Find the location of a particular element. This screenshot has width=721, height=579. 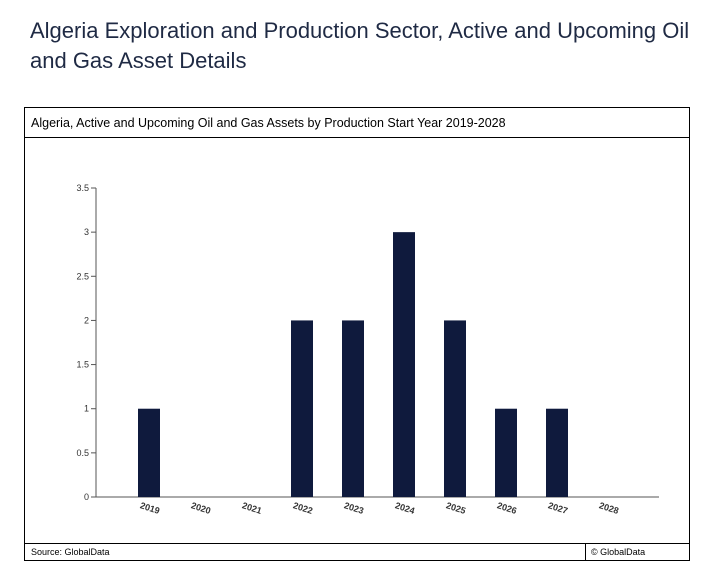

x-tick-label: 2019 is located at coordinates (150, 508).